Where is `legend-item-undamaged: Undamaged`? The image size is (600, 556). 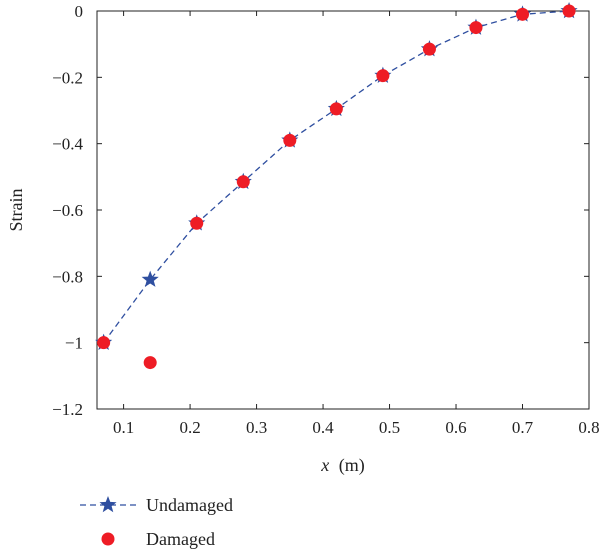
legend-item-undamaged: Undamaged is located at coordinates (155, 505).